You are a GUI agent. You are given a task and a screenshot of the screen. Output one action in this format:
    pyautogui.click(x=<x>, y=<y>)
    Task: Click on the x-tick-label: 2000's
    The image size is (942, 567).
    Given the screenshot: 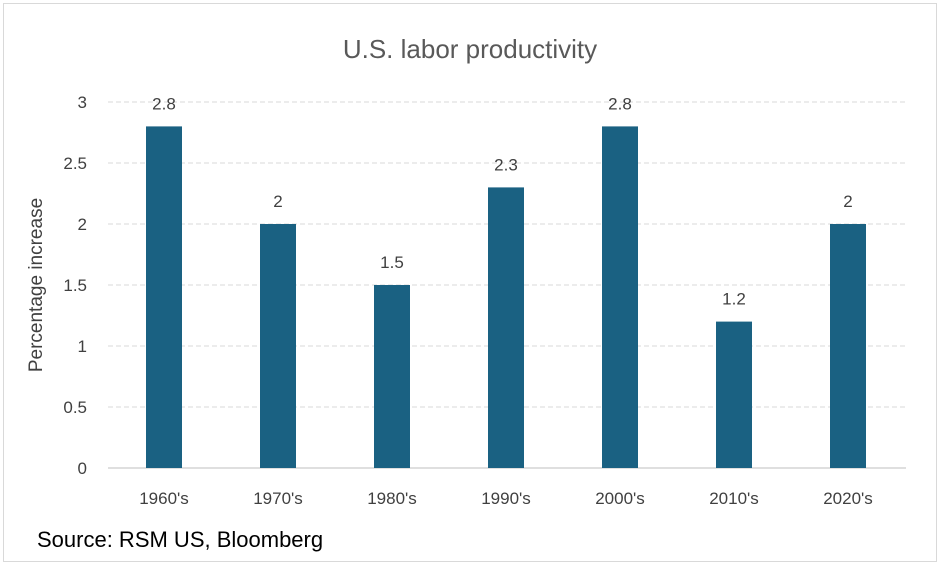 What is the action you would take?
    pyautogui.click(x=620, y=498)
    